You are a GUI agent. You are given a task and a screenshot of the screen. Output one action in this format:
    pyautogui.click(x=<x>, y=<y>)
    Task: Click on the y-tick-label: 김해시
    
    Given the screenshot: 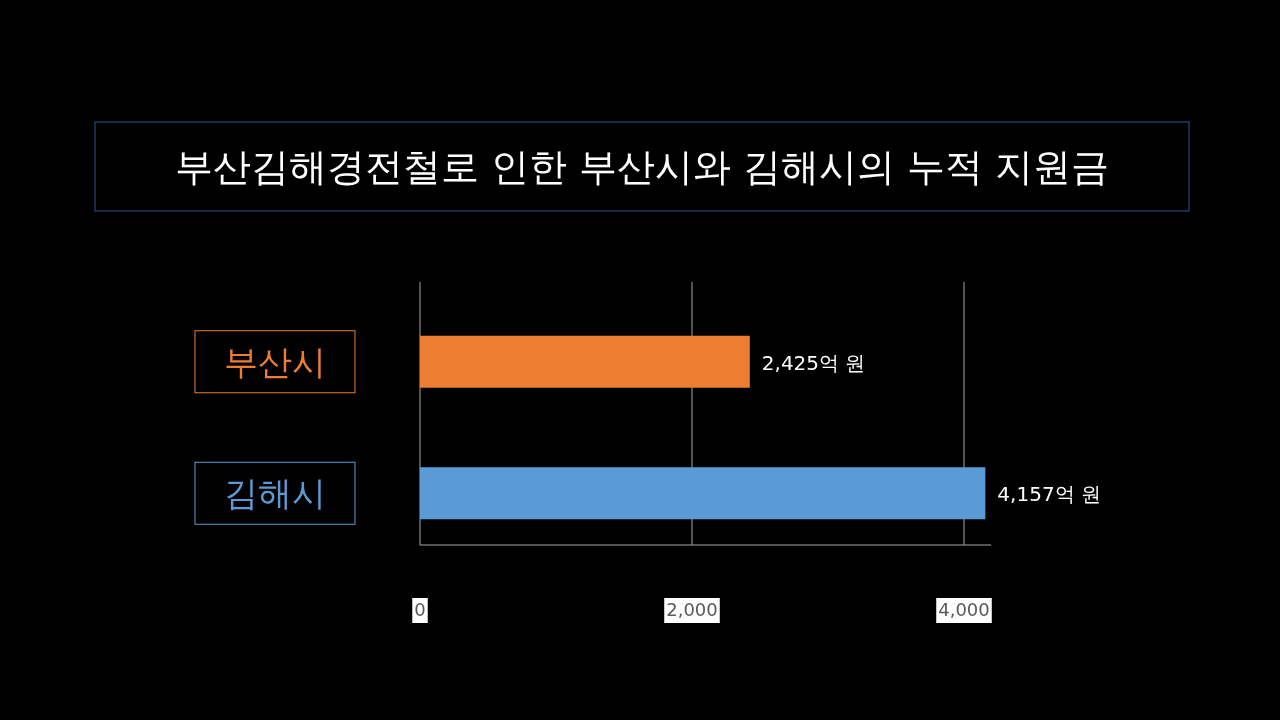 What is the action you would take?
    pyautogui.click(x=275, y=493)
    